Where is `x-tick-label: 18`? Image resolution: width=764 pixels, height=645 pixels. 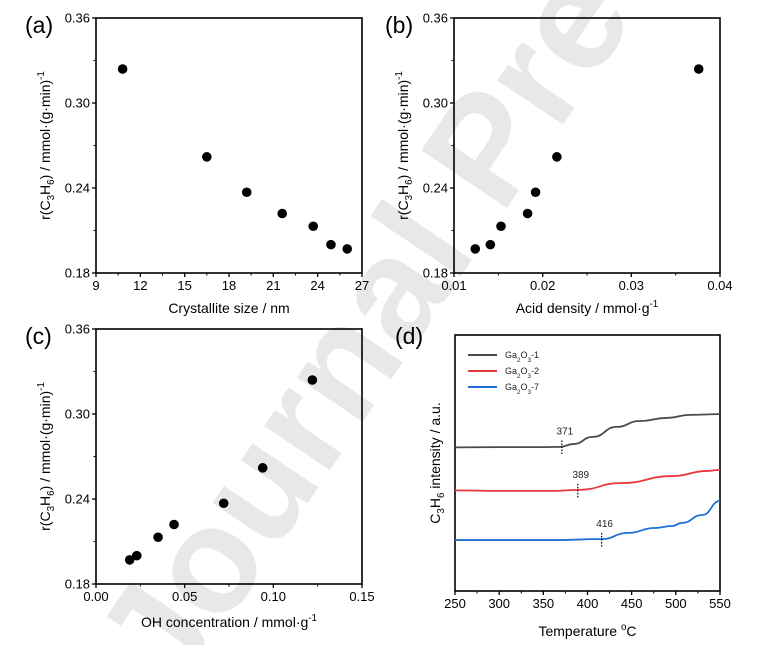
x-tick-label: 18 is located at coordinates (229, 285).